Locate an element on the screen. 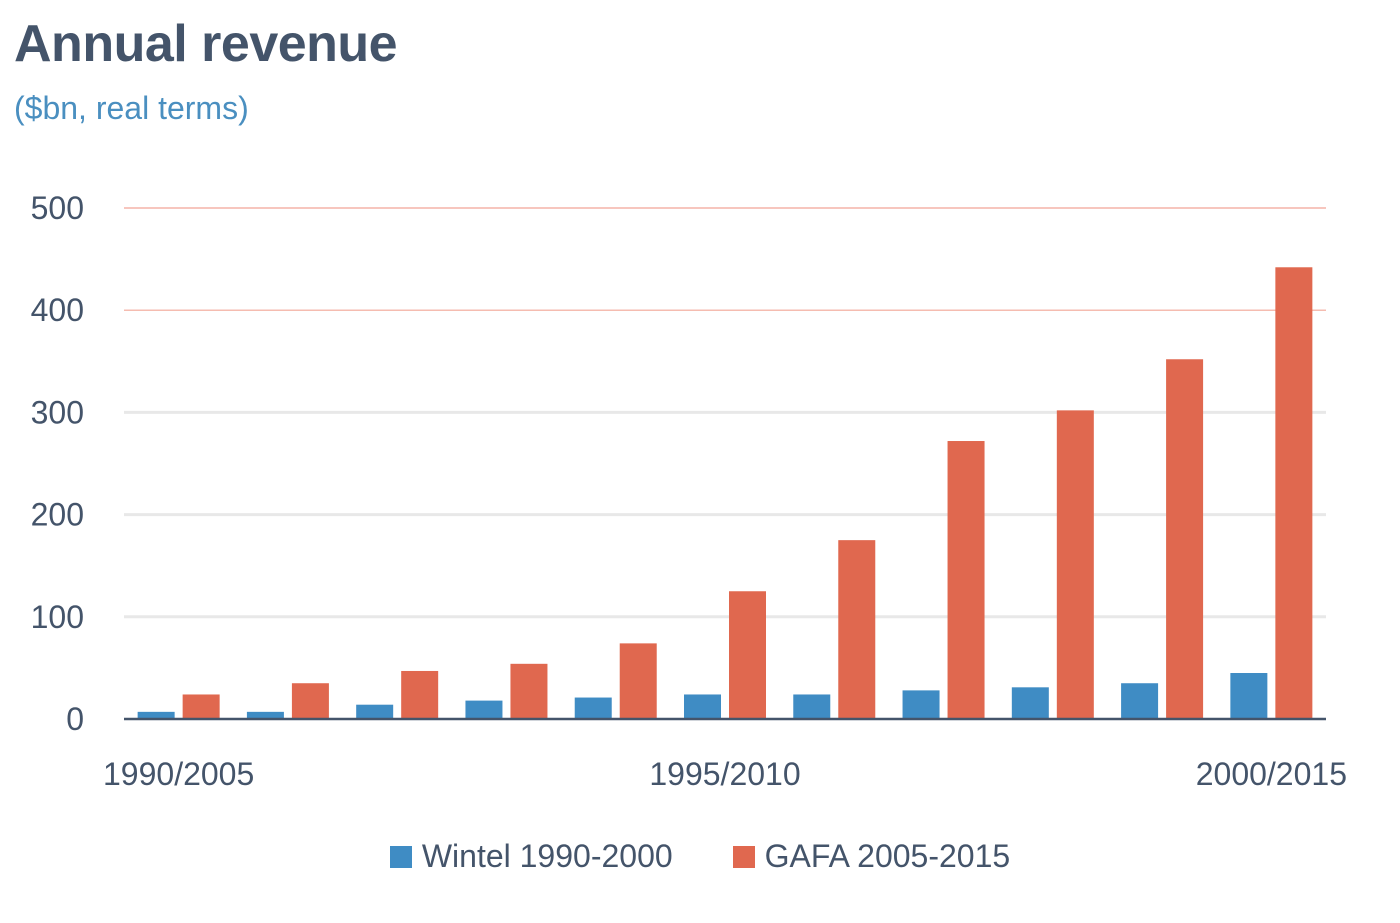  y-tick-label-100: 100 is located at coordinates (57, 617).